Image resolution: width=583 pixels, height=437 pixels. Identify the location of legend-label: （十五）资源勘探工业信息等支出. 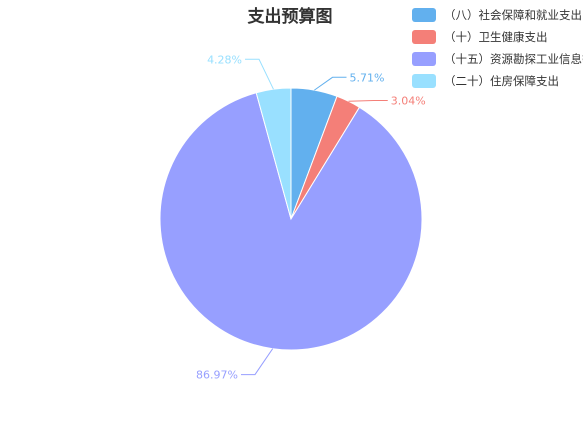
(513, 59).